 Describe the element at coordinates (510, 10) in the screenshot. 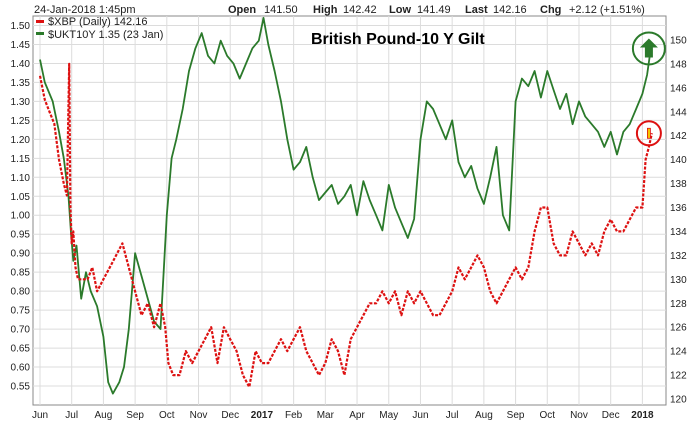

I see `header-last-value: 142.16` at that location.